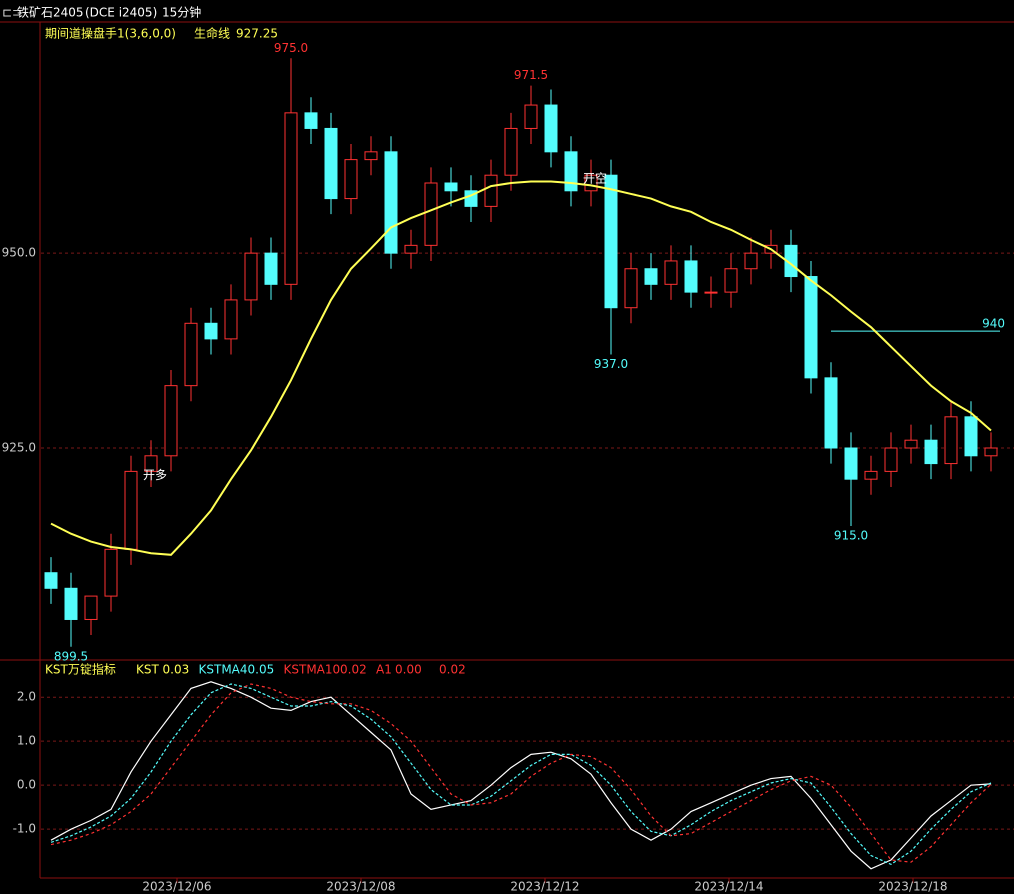 Image resolution: width=1014 pixels, height=894 pixels. Describe the element at coordinates (993, 324) in the screenshot. I see `level-label: 940` at that location.